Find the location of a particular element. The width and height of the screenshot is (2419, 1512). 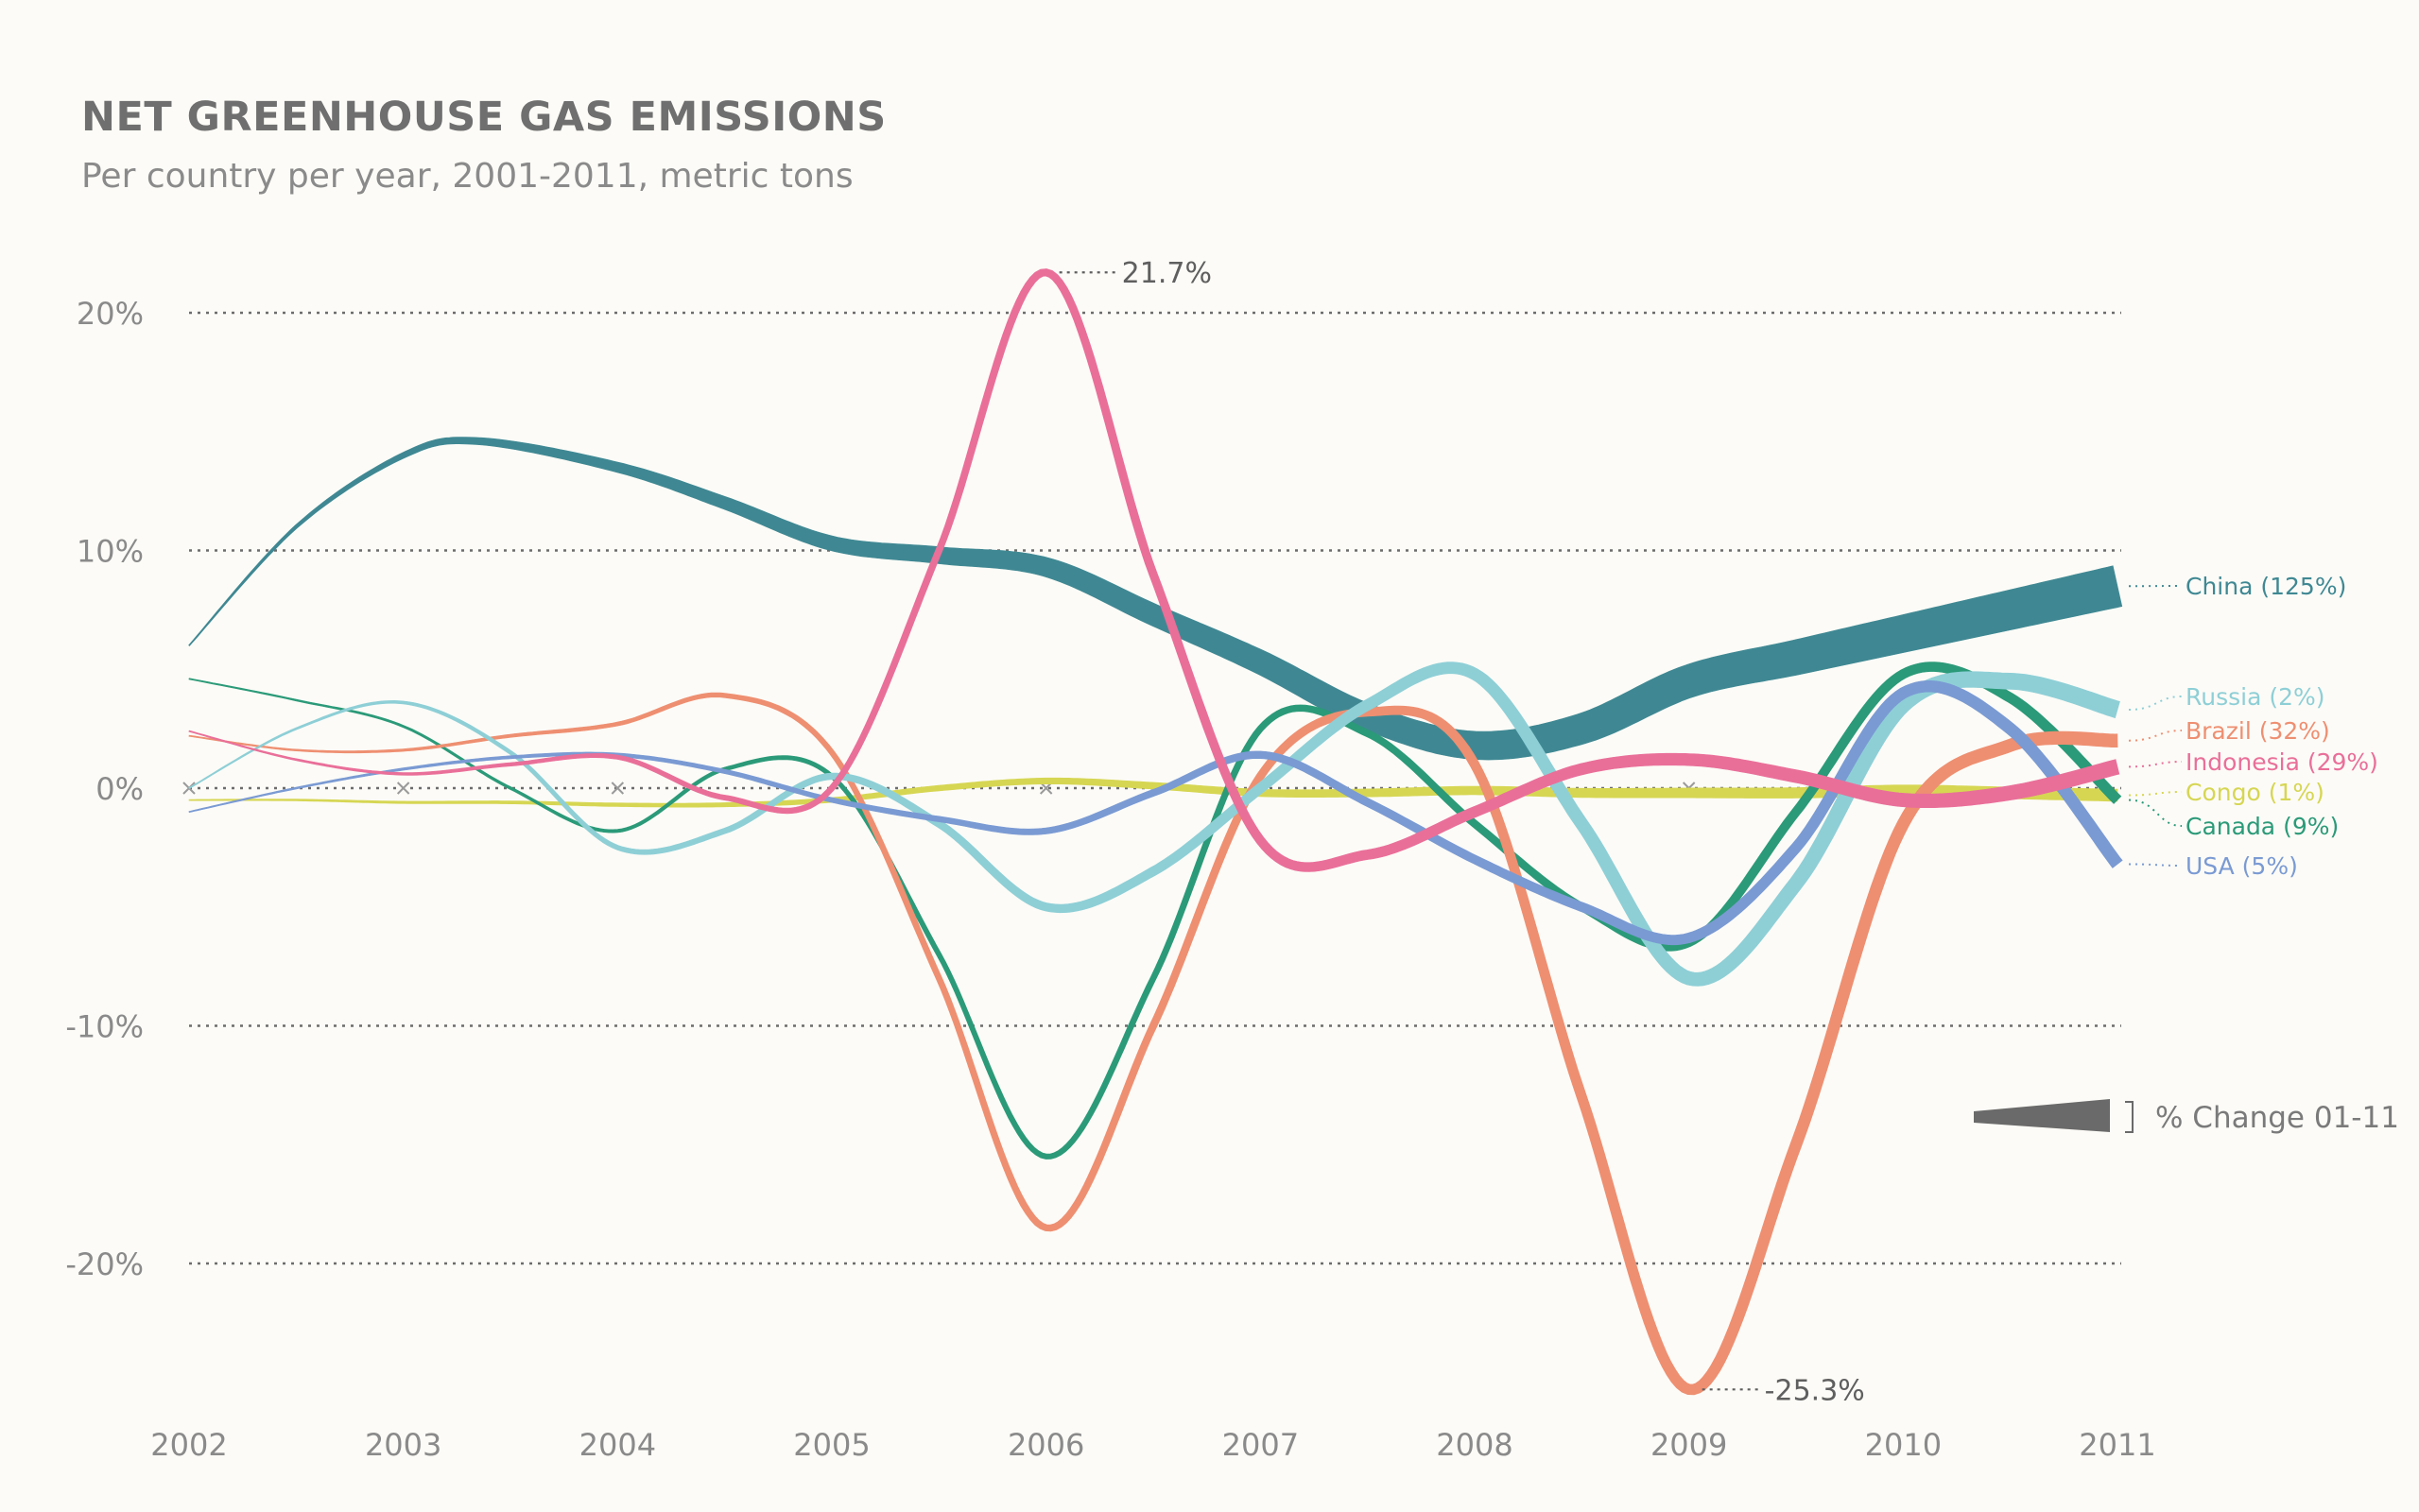

legend-label: % Change 01-11 is located at coordinates (2277, 1118).